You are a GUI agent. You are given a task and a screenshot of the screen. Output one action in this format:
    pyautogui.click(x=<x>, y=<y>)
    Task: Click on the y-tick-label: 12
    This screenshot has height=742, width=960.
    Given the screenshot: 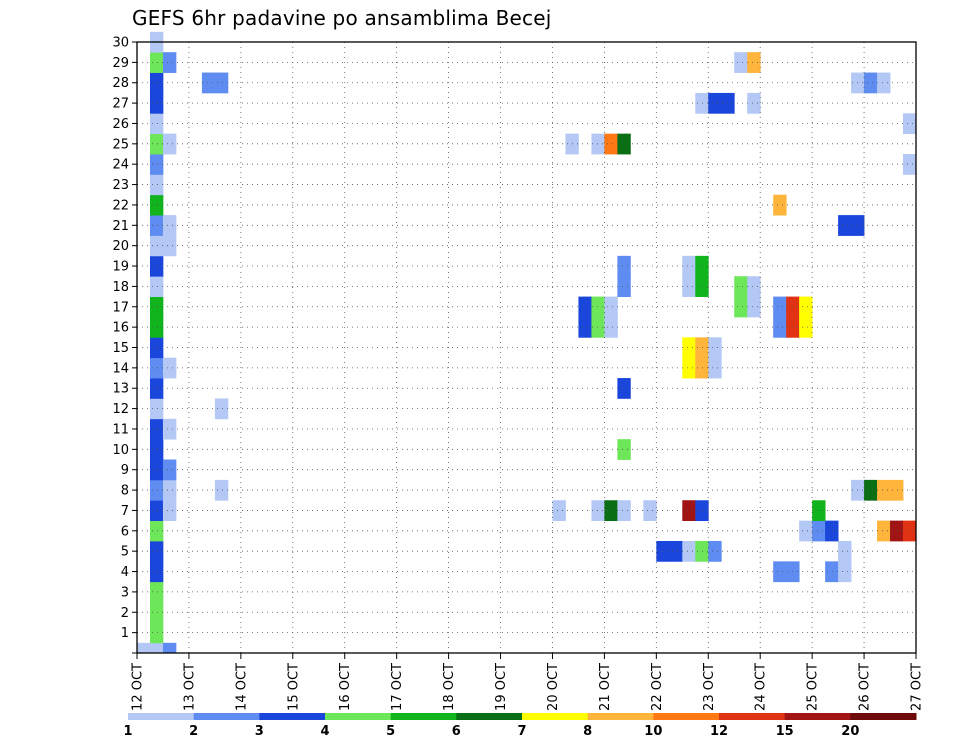 What is the action you would take?
    pyautogui.click(x=120, y=409)
    